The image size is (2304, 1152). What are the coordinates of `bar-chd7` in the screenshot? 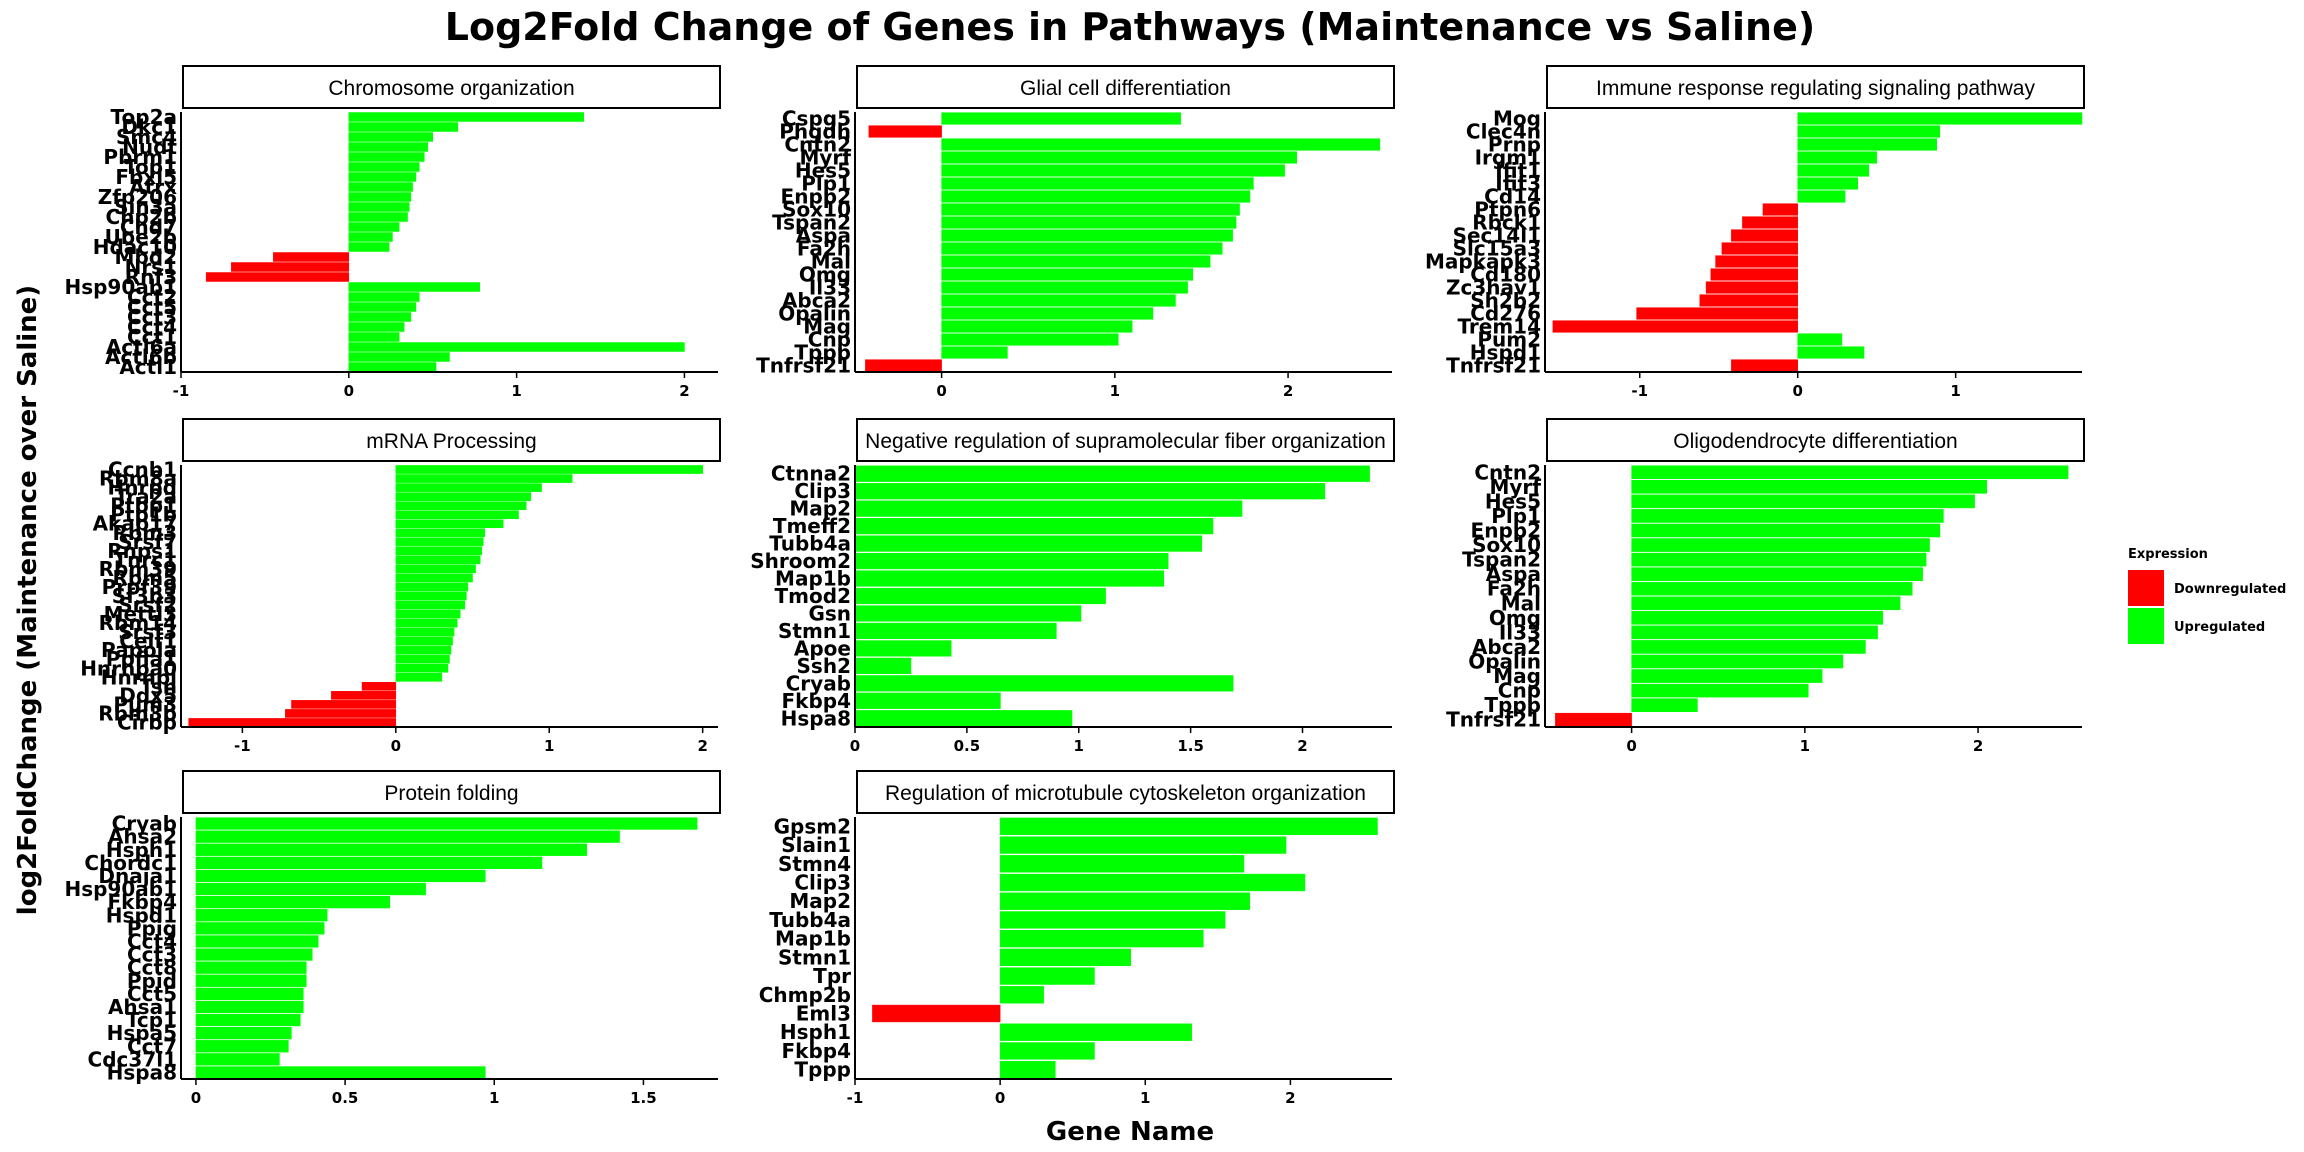 It's located at (374, 227).